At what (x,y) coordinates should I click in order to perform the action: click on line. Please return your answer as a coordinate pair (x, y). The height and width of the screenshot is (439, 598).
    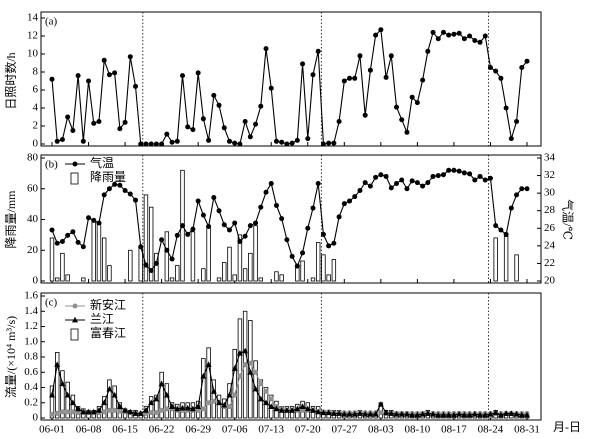
    Looking at the image, I should click on (289, 388).